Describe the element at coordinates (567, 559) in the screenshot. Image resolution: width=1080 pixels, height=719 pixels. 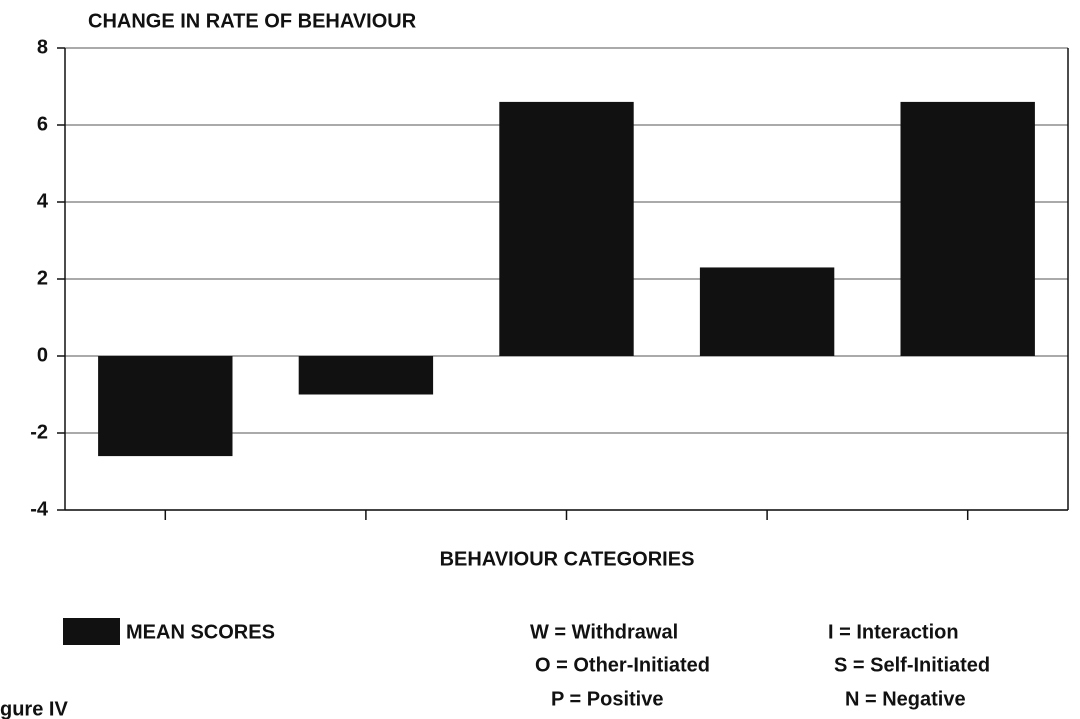
I see `x-axis-label: BEHAVIOUR CATEGORIES` at that location.